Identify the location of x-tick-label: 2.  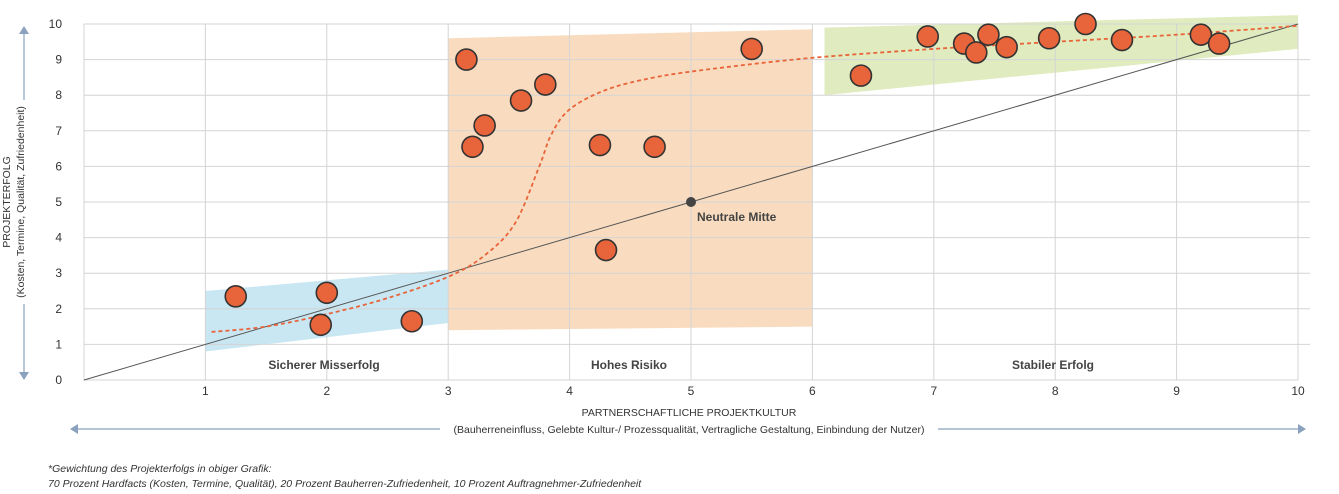
(326, 391).